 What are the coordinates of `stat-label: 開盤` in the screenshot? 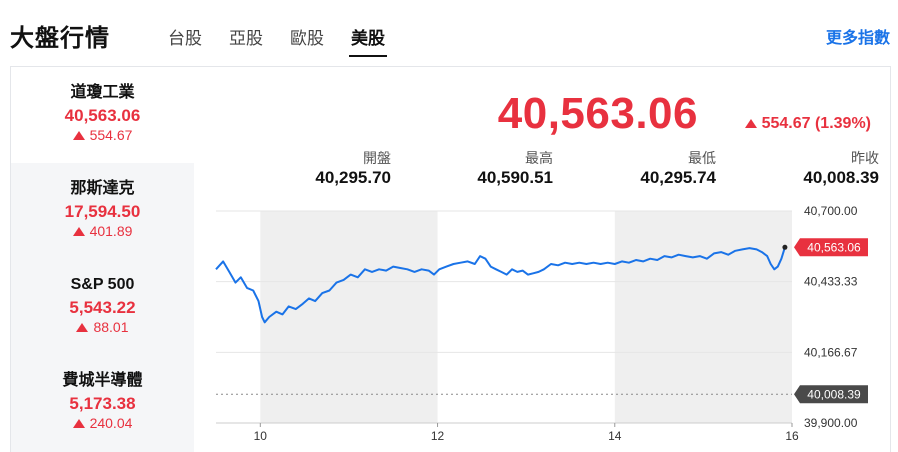 It's located at (377, 158).